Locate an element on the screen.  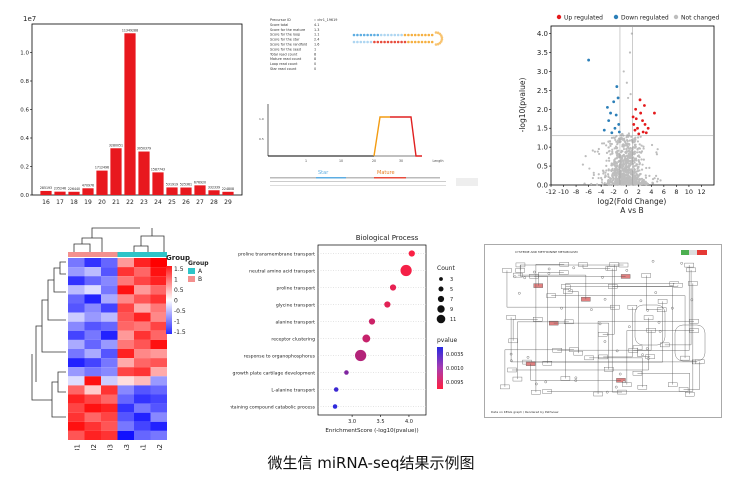
sequence-track: Star Mature is located at coordinates (374, 178).